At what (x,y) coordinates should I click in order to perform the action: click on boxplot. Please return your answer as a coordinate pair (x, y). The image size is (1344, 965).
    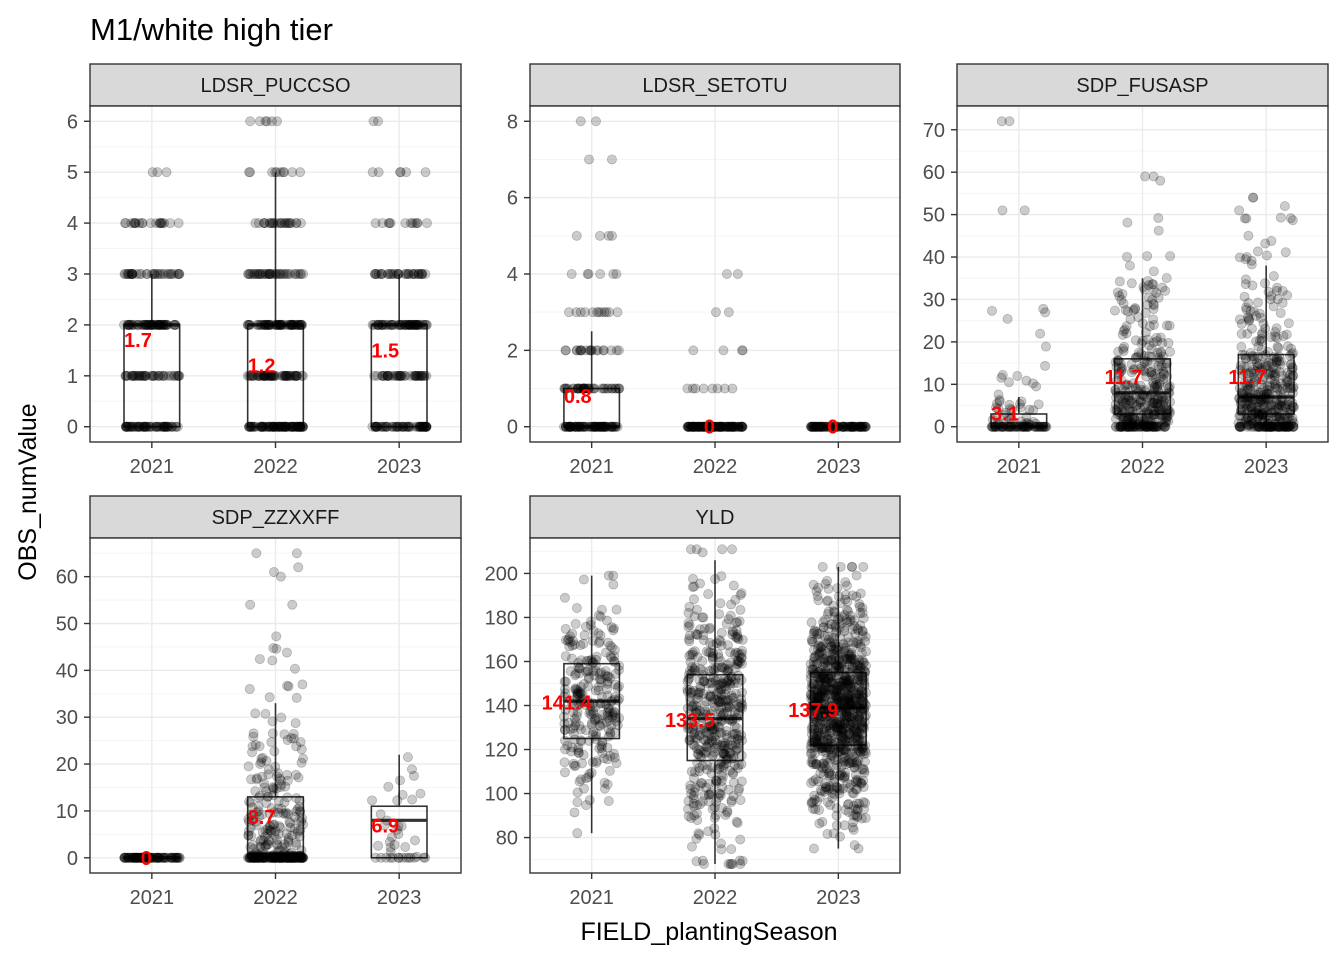
    Looking at the image, I should click on (275, 300).